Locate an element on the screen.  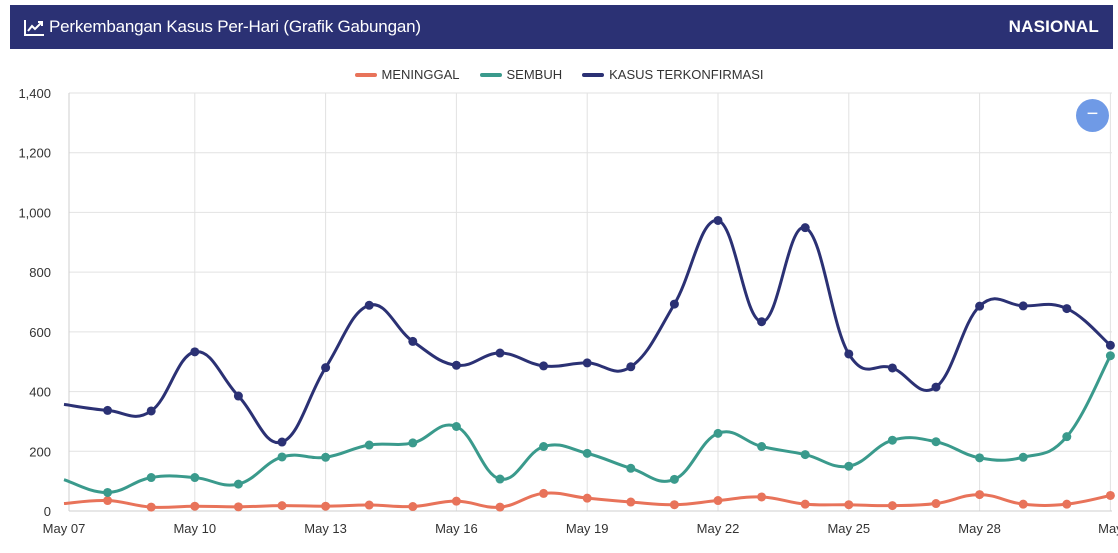
legend-item-kasus-terkonfirmasi: KASUS TERKONFIRMASI is located at coordinates (672, 74).